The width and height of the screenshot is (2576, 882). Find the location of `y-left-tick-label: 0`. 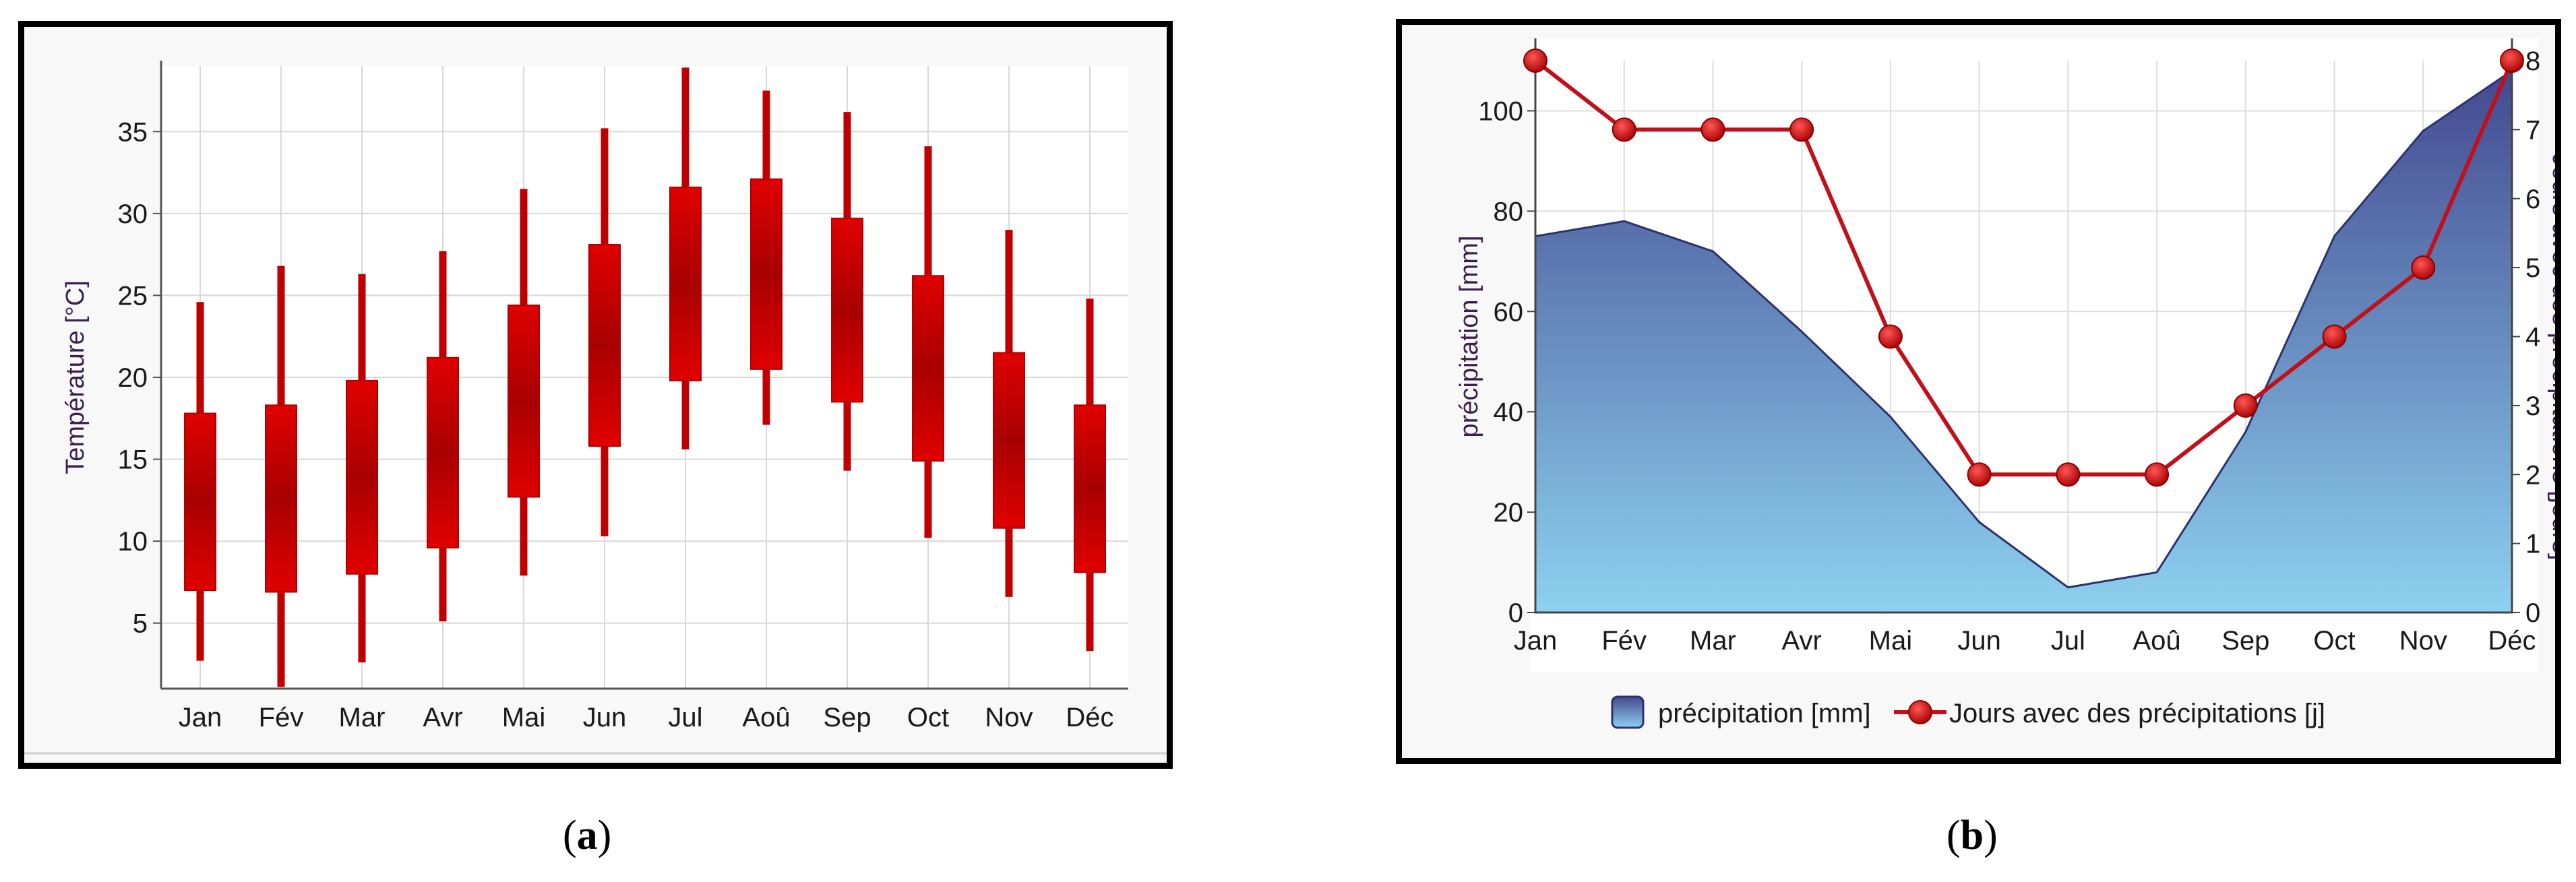

y-left-tick-label: 0 is located at coordinates (1516, 613).